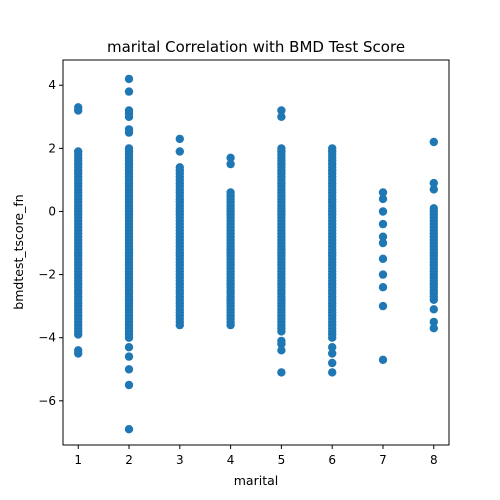 The width and height of the screenshot is (500, 500). Describe the element at coordinates (332, 460) in the screenshot. I see `x-tick-label: 6` at that location.